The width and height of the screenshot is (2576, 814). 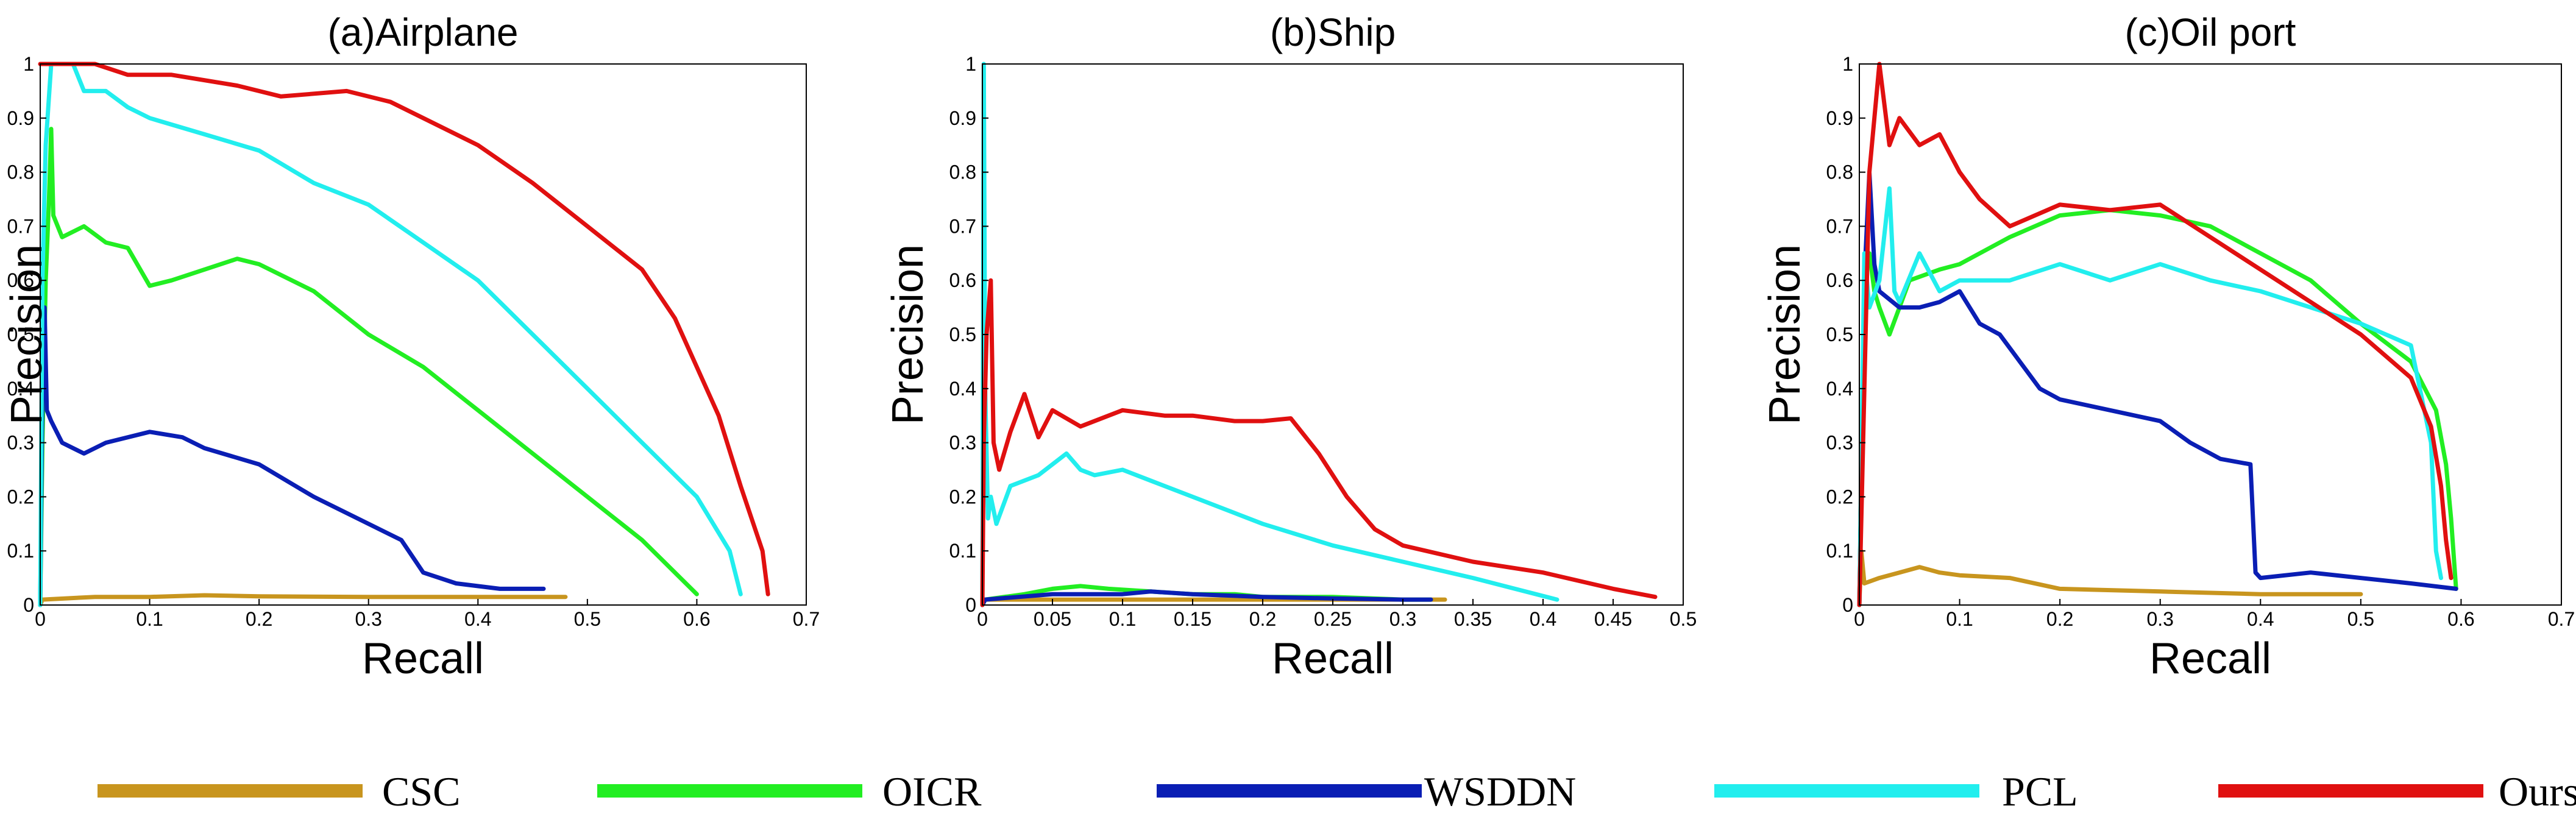 I want to click on x-tick-label: 0.35, so click(x=1473, y=619).